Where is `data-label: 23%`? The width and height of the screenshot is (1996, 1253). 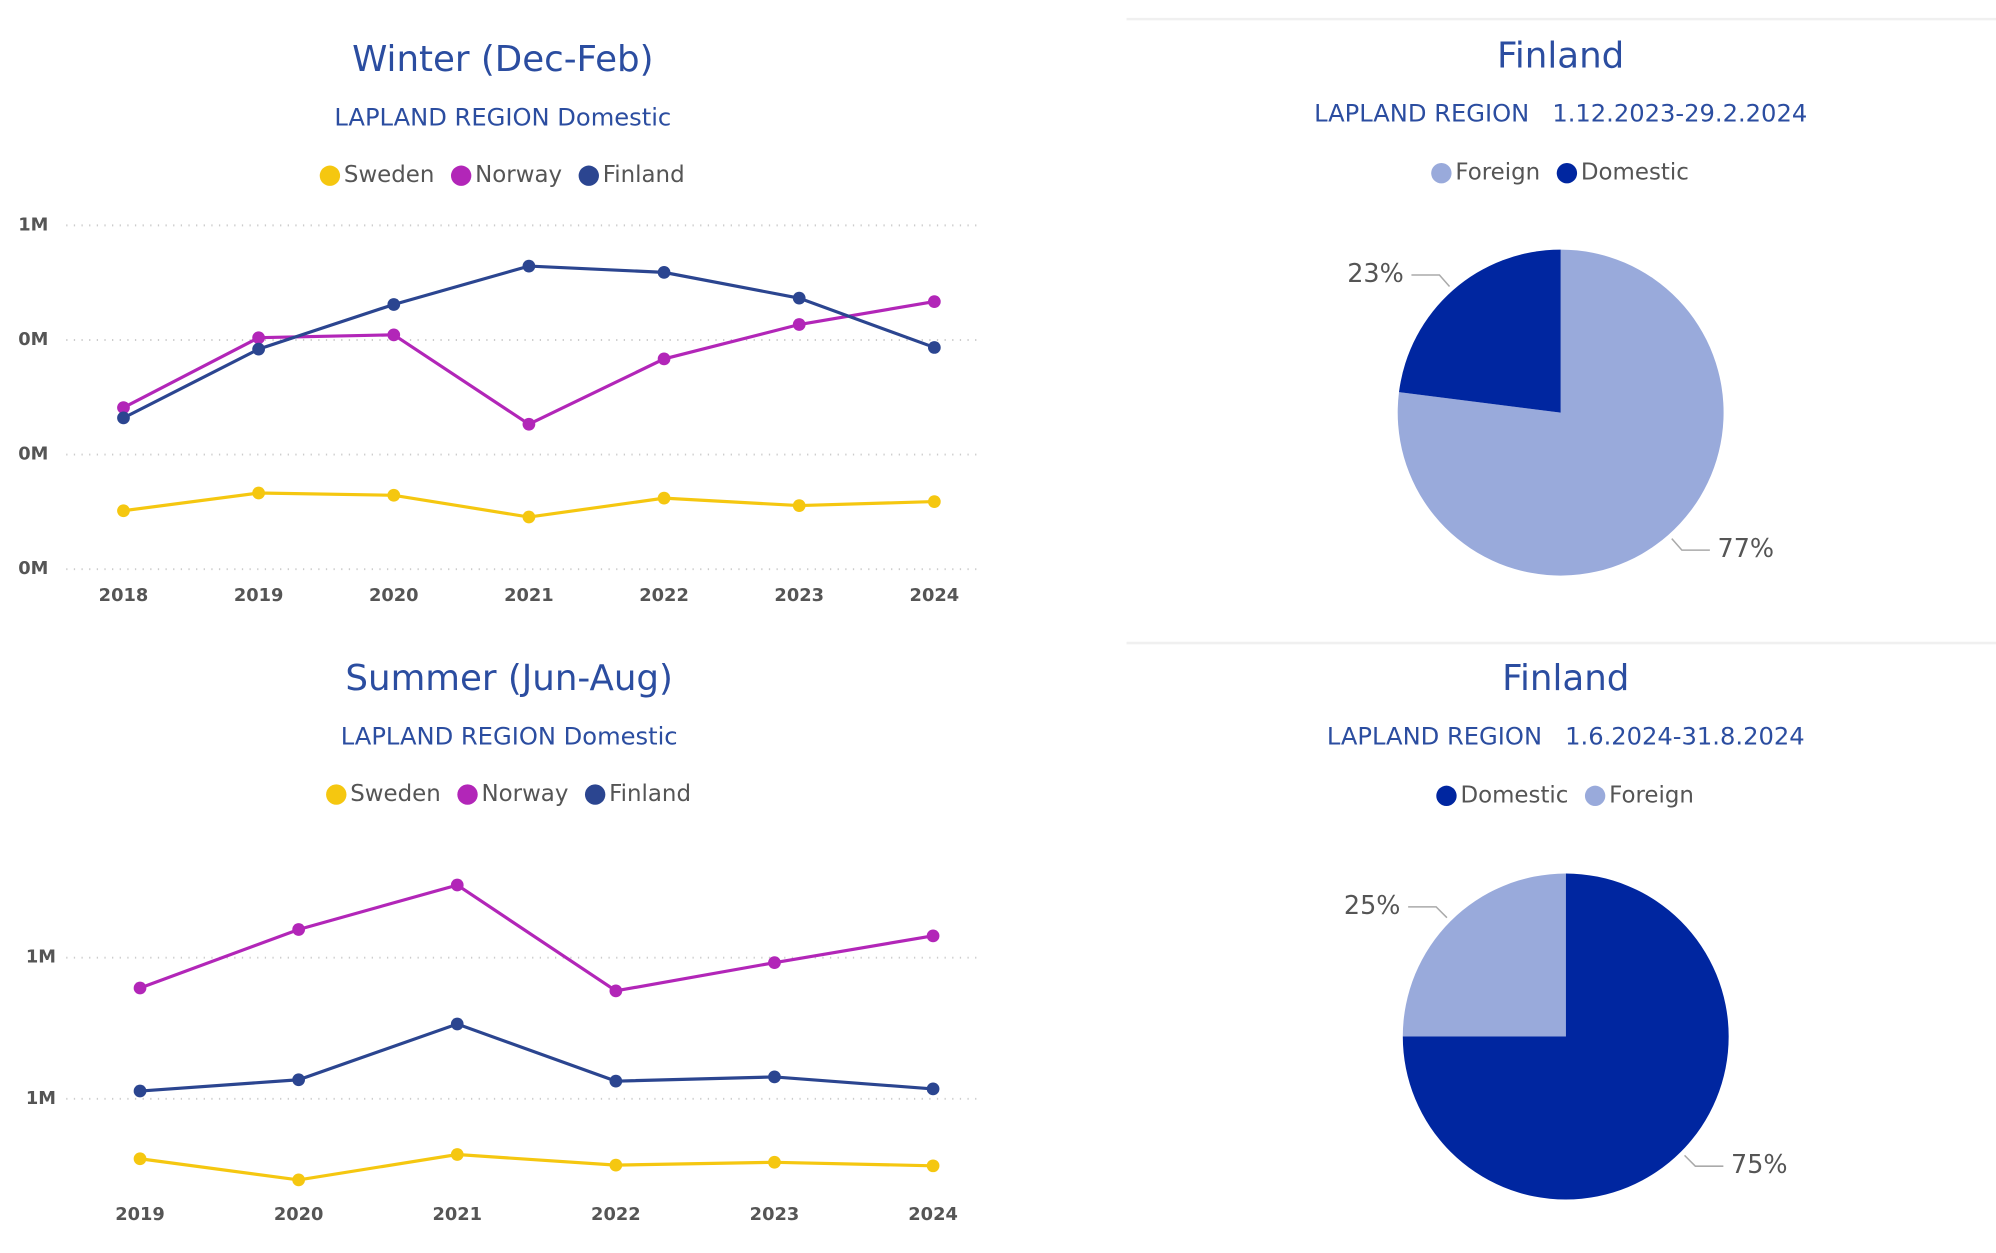 data-label: 23% is located at coordinates (1375, 274).